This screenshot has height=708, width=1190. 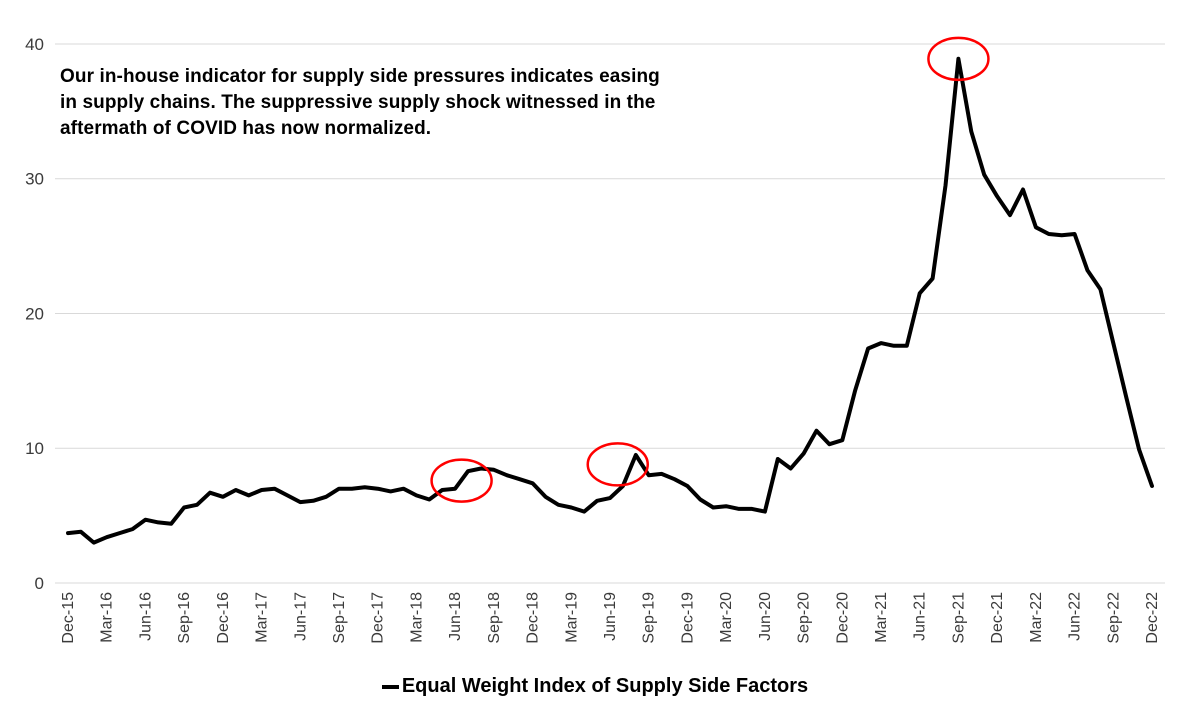 What do you see at coordinates (649, 618) in the screenshot?
I see `x-tick-label: Sep-19` at bounding box center [649, 618].